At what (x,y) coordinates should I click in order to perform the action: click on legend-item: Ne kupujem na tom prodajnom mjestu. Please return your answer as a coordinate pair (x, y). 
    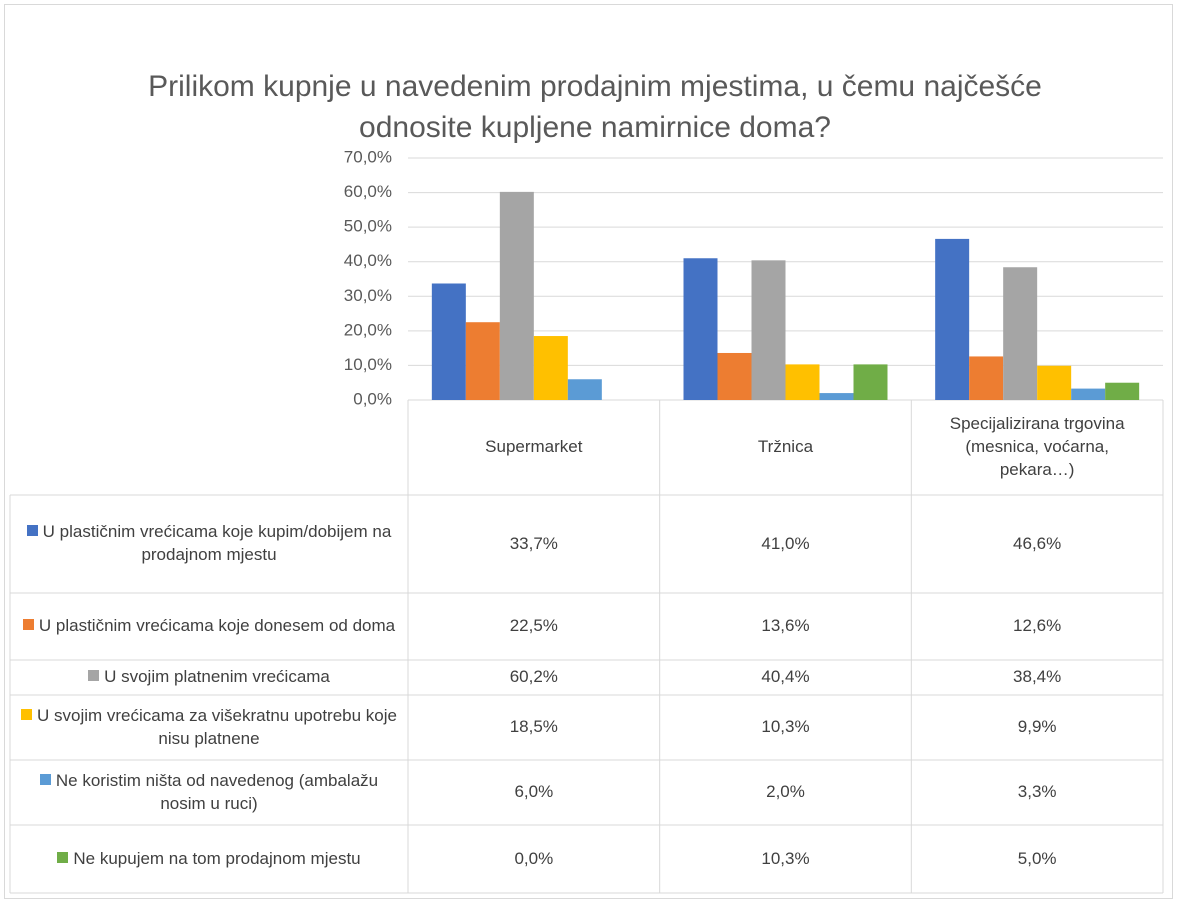
    Looking at the image, I should click on (209, 859).